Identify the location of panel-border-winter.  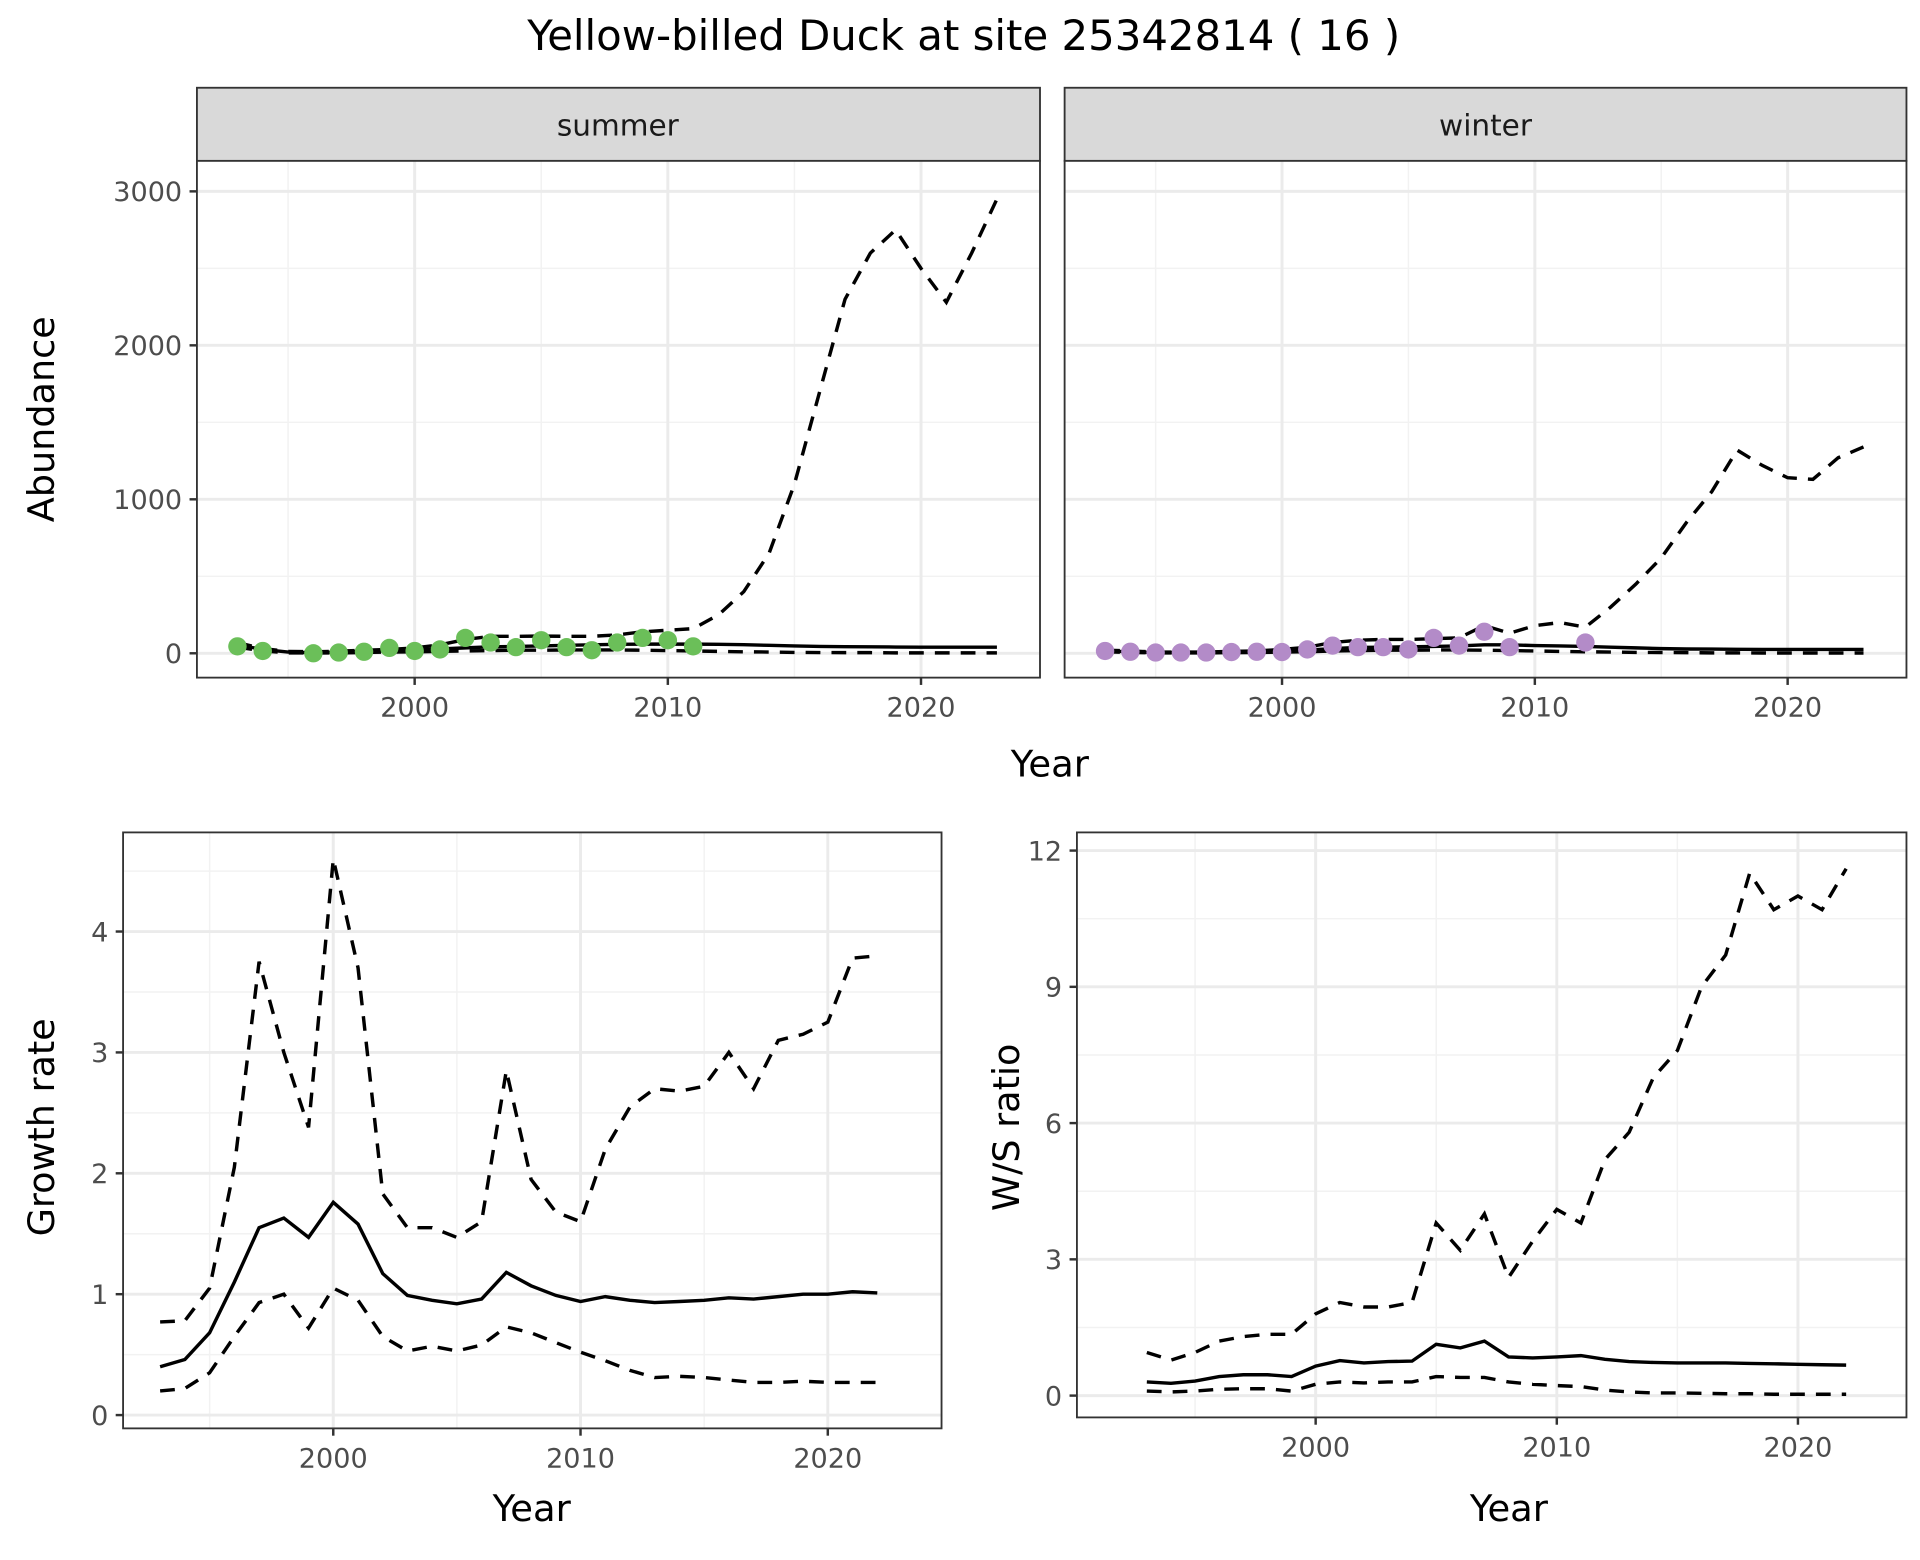
(1485, 419).